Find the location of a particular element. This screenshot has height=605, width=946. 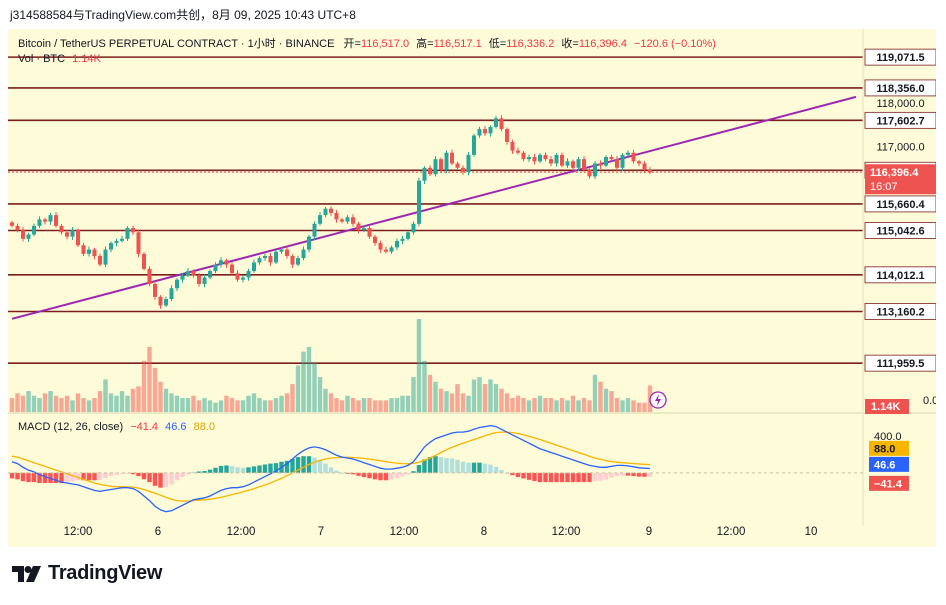

level-label-text: 119,071.5 is located at coordinates (900, 58).